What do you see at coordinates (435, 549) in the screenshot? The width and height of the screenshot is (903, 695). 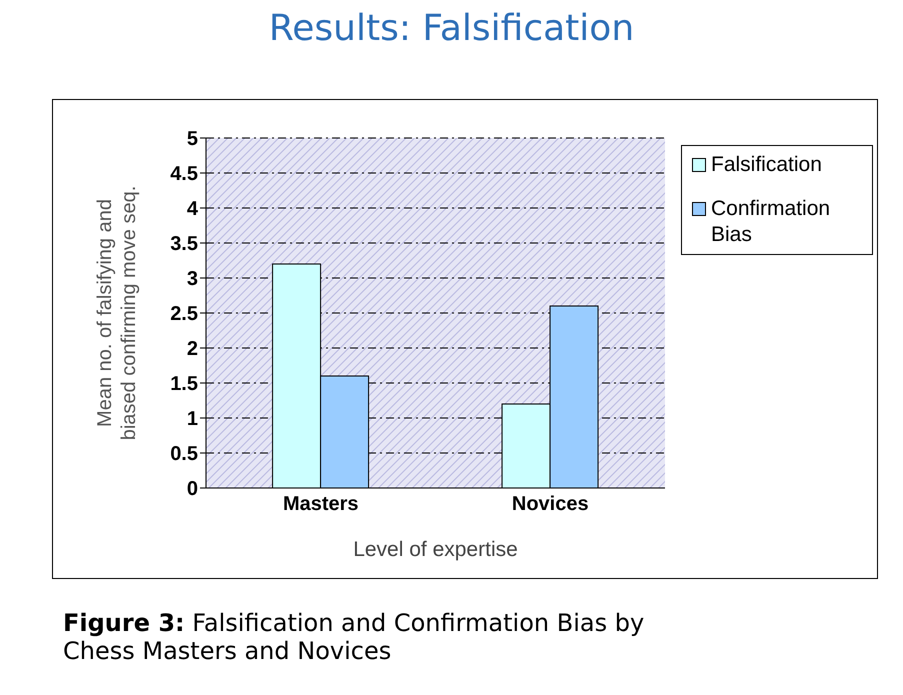 I see `x-axis-title: Level of expertise` at bounding box center [435, 549].